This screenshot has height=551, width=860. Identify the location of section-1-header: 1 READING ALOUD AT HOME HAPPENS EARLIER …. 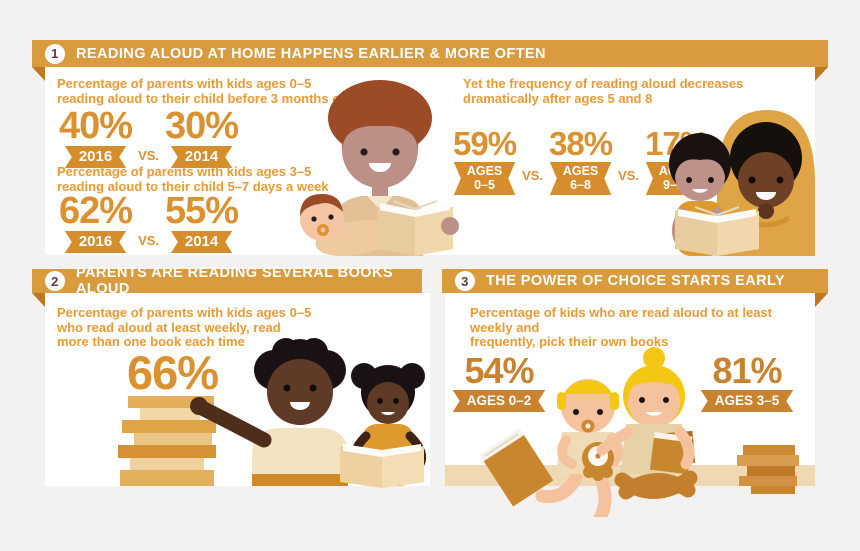
(430, 53).